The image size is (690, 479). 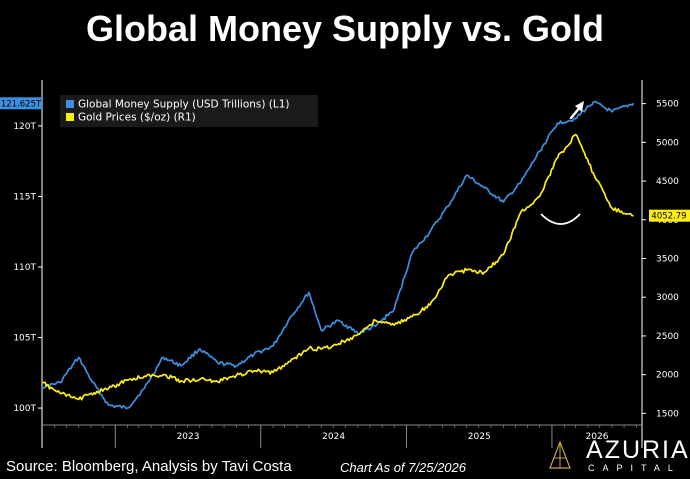 I want to click on right-tick-label: 1500, so click(x=667, y=414).